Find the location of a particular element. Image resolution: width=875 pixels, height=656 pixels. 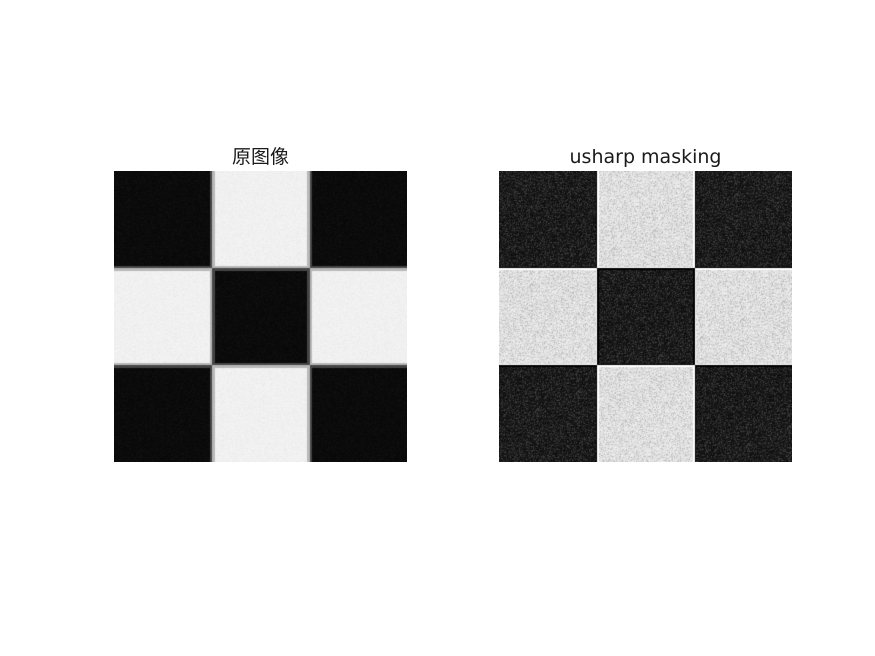

original-image is located at coordinates (260, 316).